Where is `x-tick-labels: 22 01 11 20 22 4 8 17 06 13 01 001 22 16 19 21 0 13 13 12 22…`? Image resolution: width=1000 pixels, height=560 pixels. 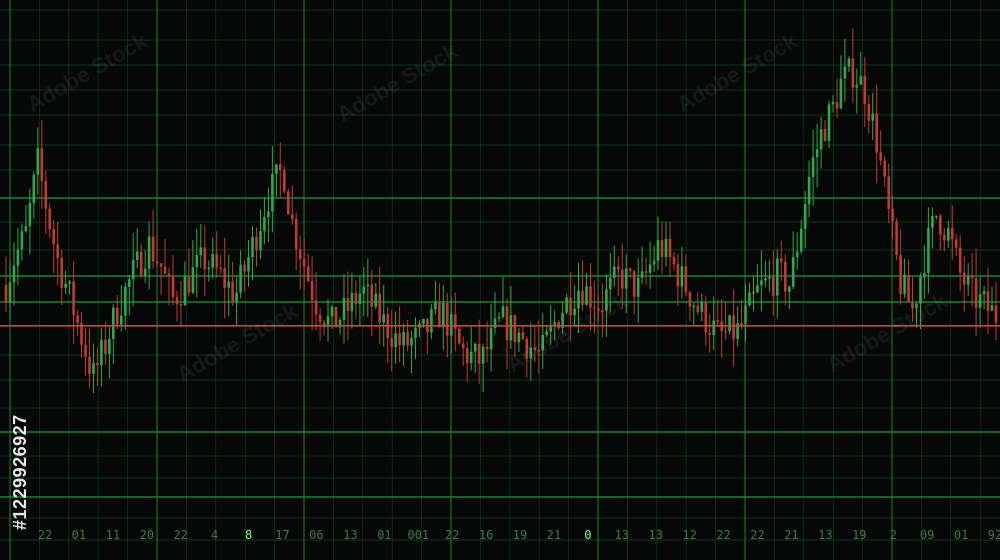
x-tick-labels: 22 01 11 20 22 4 8 17 06 13 01 001 22 16 19 21 0 13 13 12 22… is located at coordinates (519, 535).